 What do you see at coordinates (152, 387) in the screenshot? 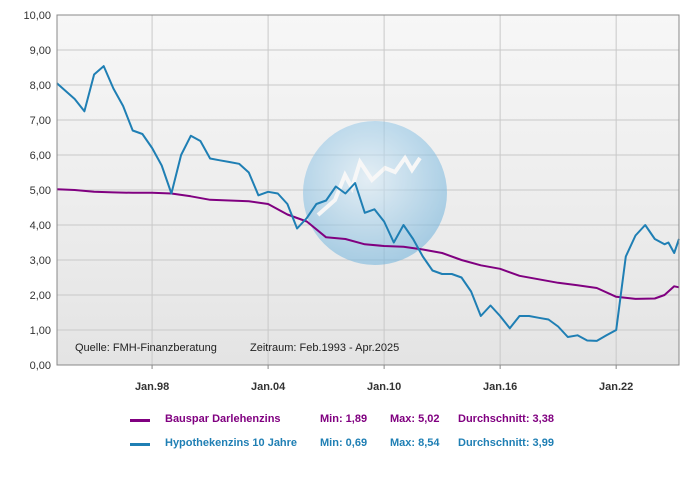
I see `x-tick-label: Jan.98` at bounding box center [152, 387].